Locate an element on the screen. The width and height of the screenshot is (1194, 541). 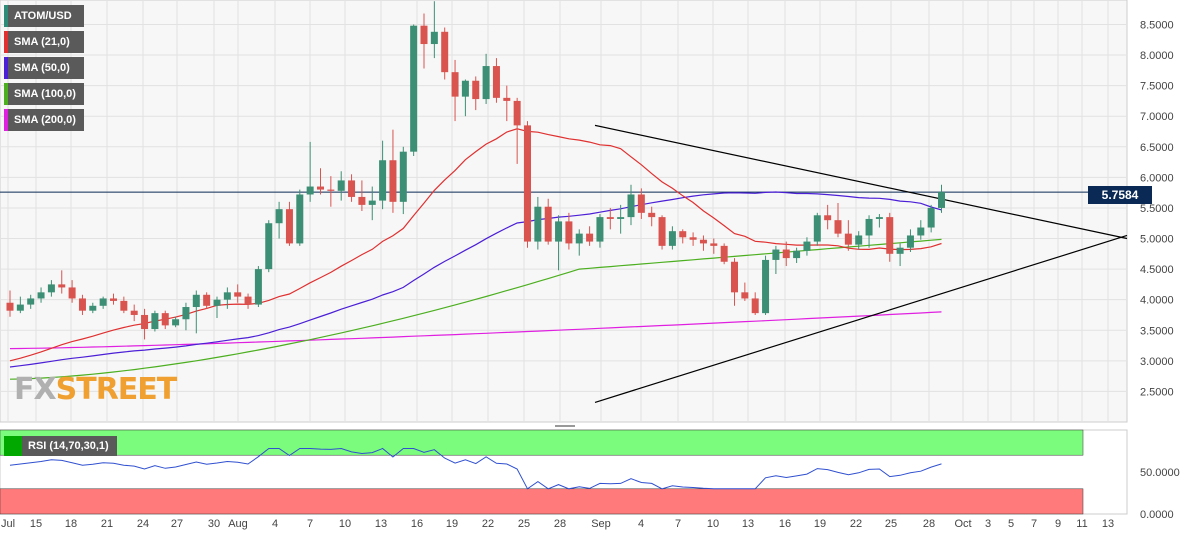
triangle-upper-line is located at coordinates (861, 182).